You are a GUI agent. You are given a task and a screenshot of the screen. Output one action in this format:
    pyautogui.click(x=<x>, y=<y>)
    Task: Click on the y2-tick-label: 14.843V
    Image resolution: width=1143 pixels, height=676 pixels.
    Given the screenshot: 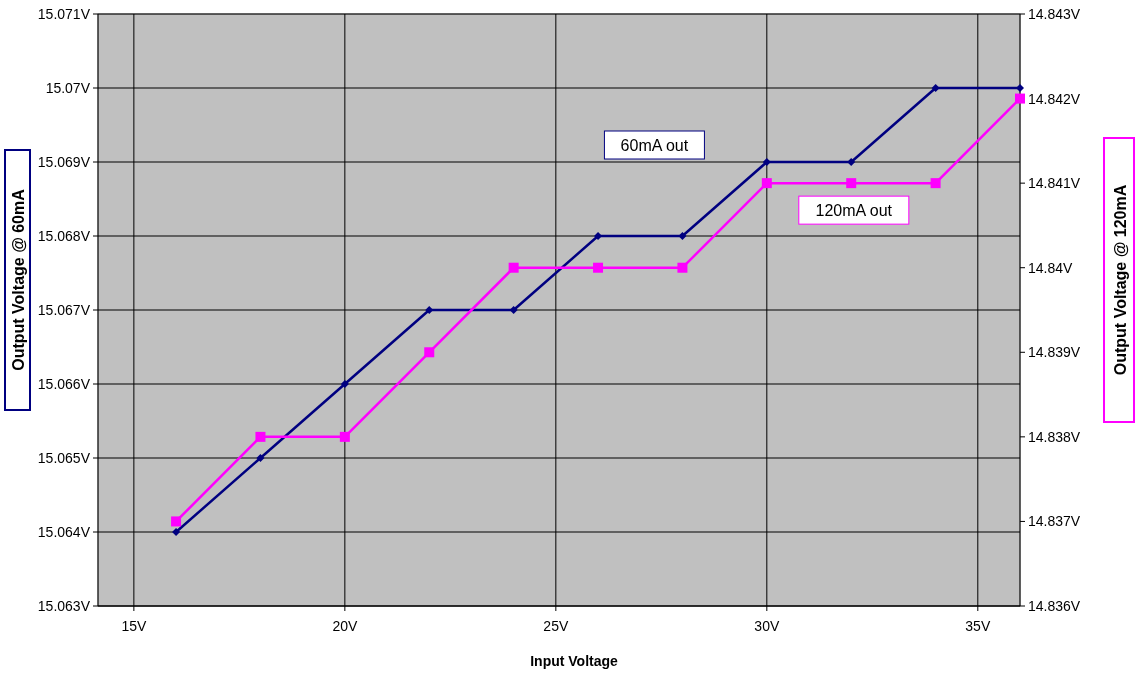 What is the action you would take?
    pyautogui.click(x=1054, y=14)
    